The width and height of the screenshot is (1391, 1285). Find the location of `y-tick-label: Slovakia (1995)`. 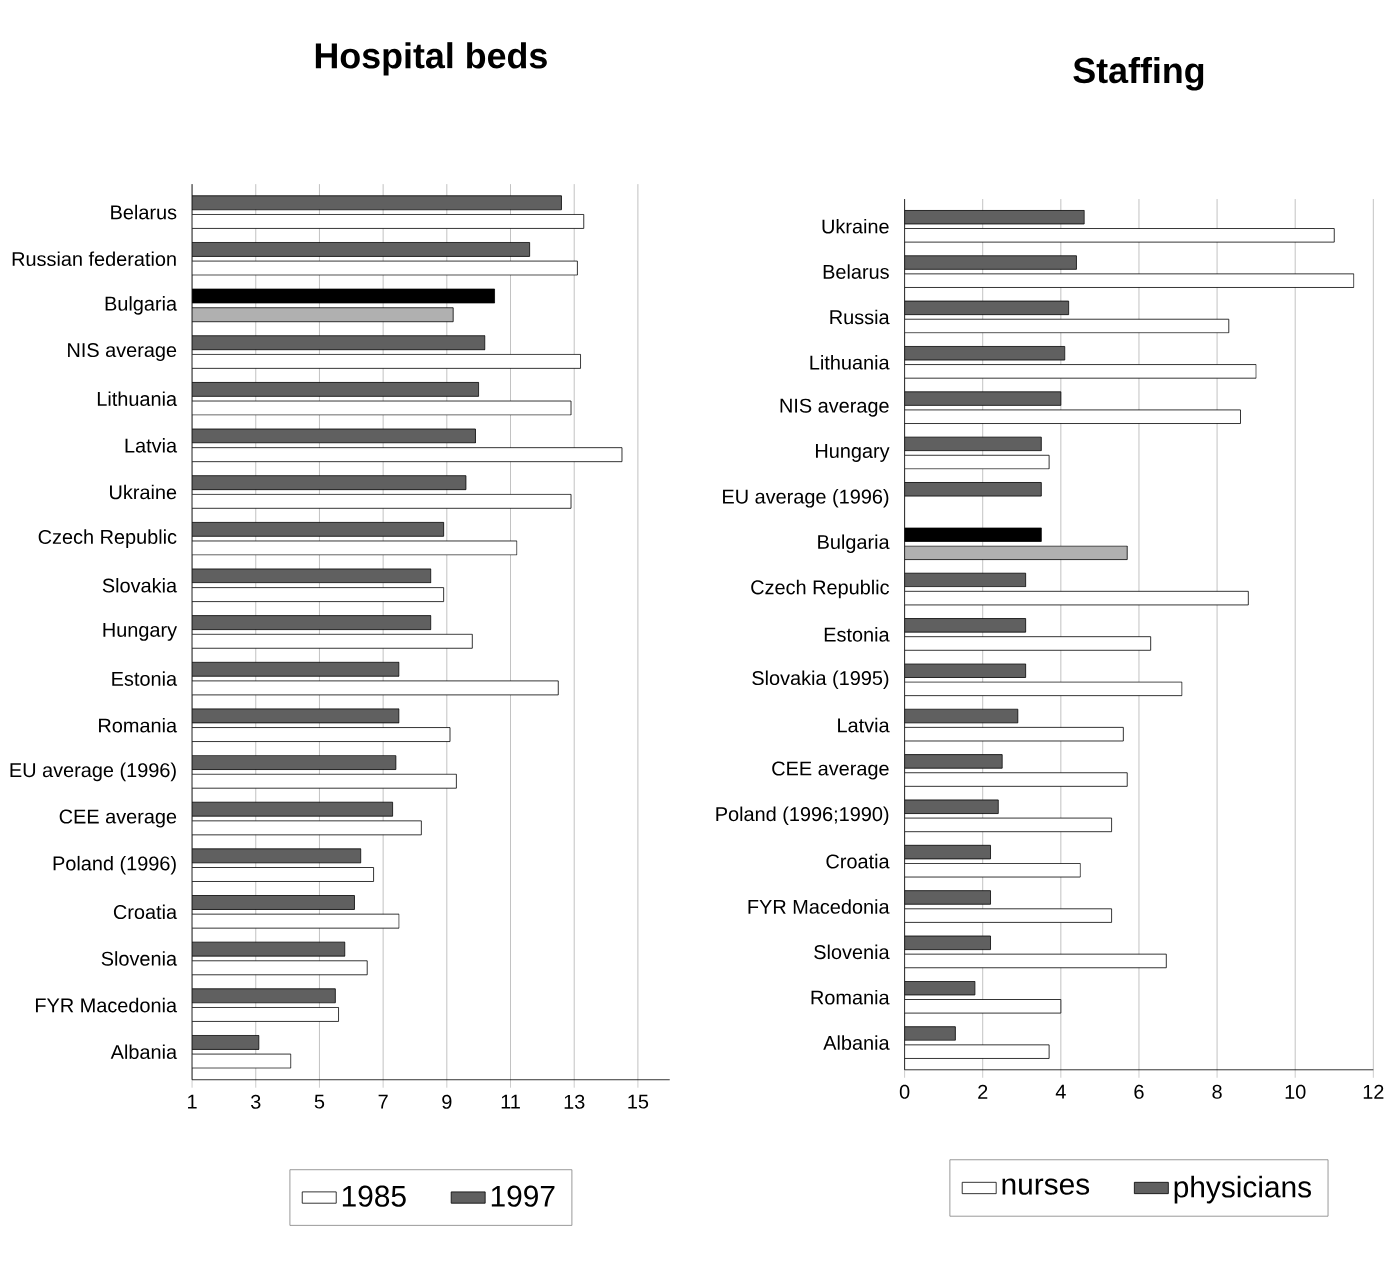

y-tick-label: Slovakia (1995) is located at coordinates (820, 680).